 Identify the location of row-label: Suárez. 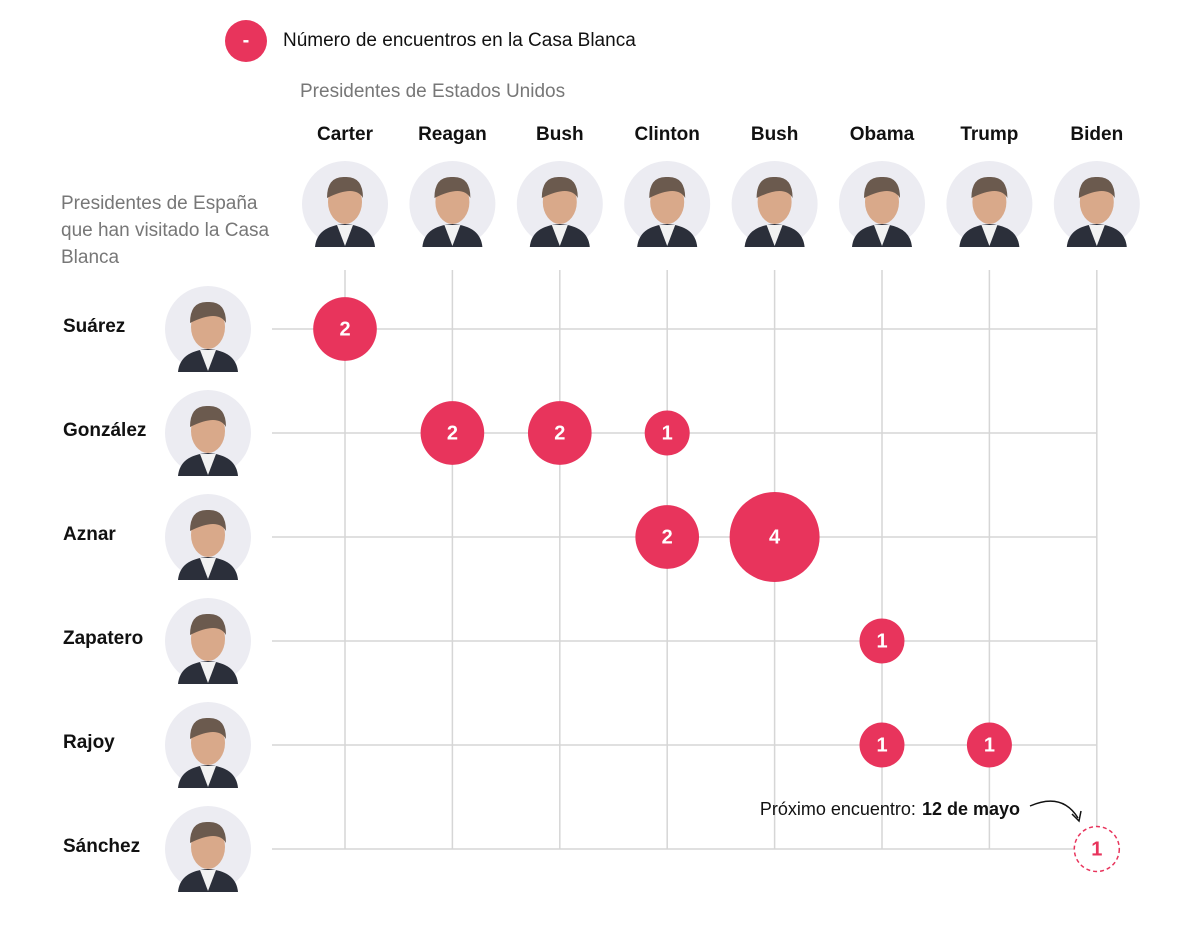
(94, 326).